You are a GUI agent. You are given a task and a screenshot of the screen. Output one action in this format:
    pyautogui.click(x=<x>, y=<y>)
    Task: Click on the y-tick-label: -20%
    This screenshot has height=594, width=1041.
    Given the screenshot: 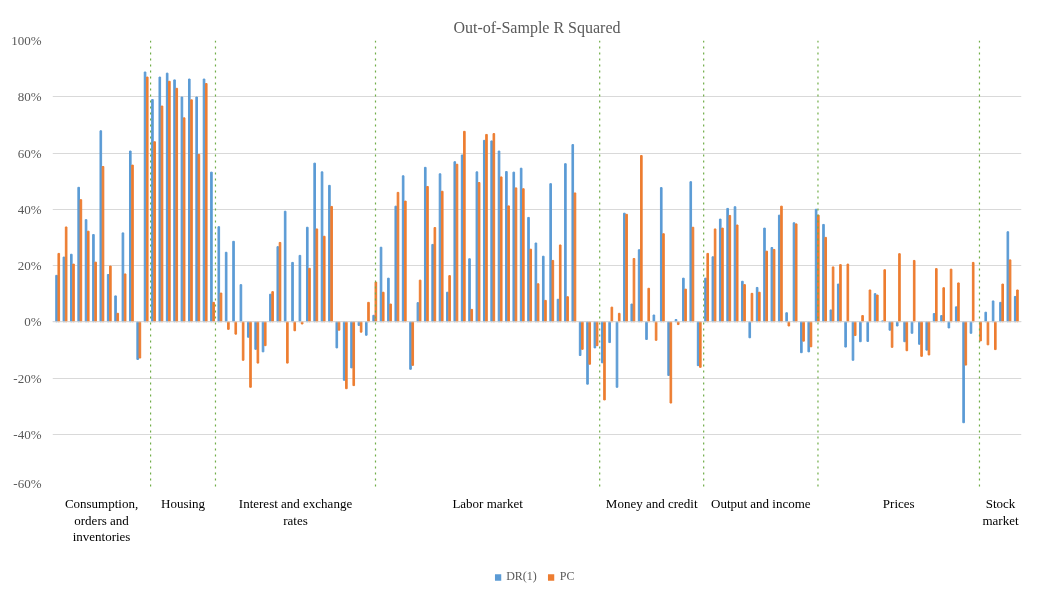 What is the action you would take?
    pyautogui.click(x=27, y=378)
    